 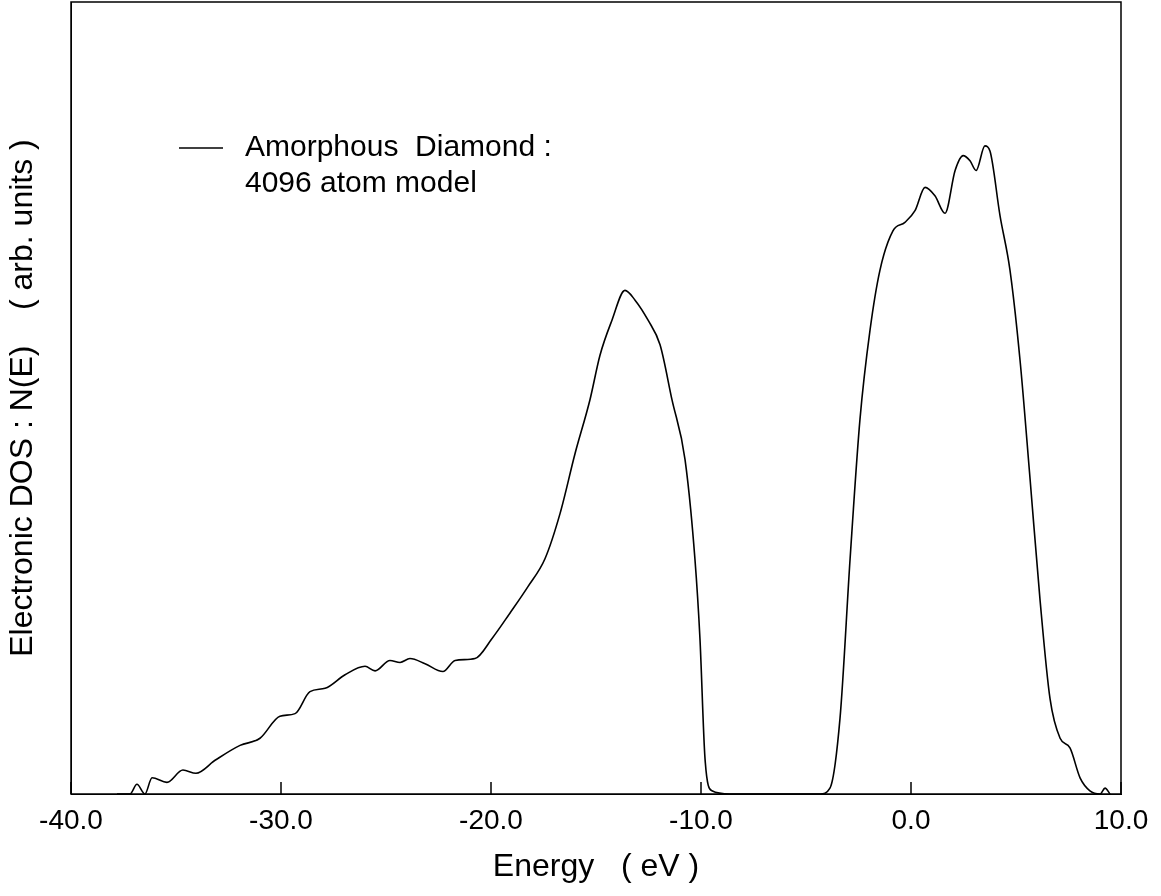 I want to click on x-tick-label: -20.0, so click(x=491, y=819).